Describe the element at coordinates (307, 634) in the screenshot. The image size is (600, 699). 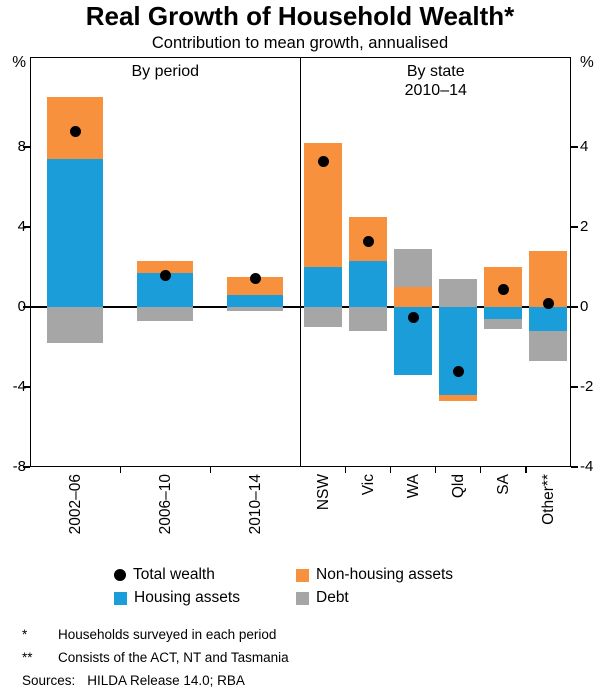
I see `footnote-asterisk: * Households surveyed in each period` at that location.